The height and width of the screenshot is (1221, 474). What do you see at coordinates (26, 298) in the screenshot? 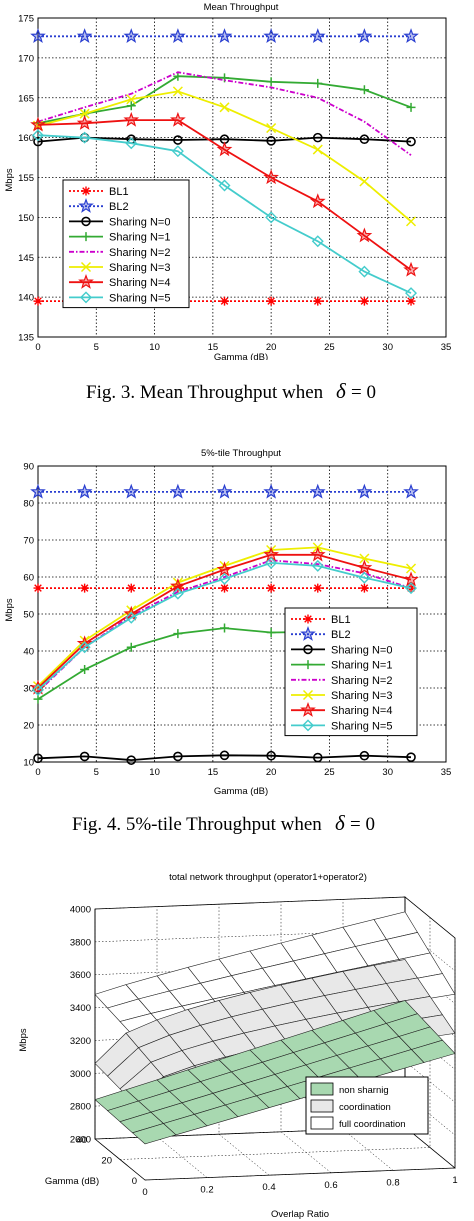
I see `y-tick-label: 140` at bounding box center [26, 298].